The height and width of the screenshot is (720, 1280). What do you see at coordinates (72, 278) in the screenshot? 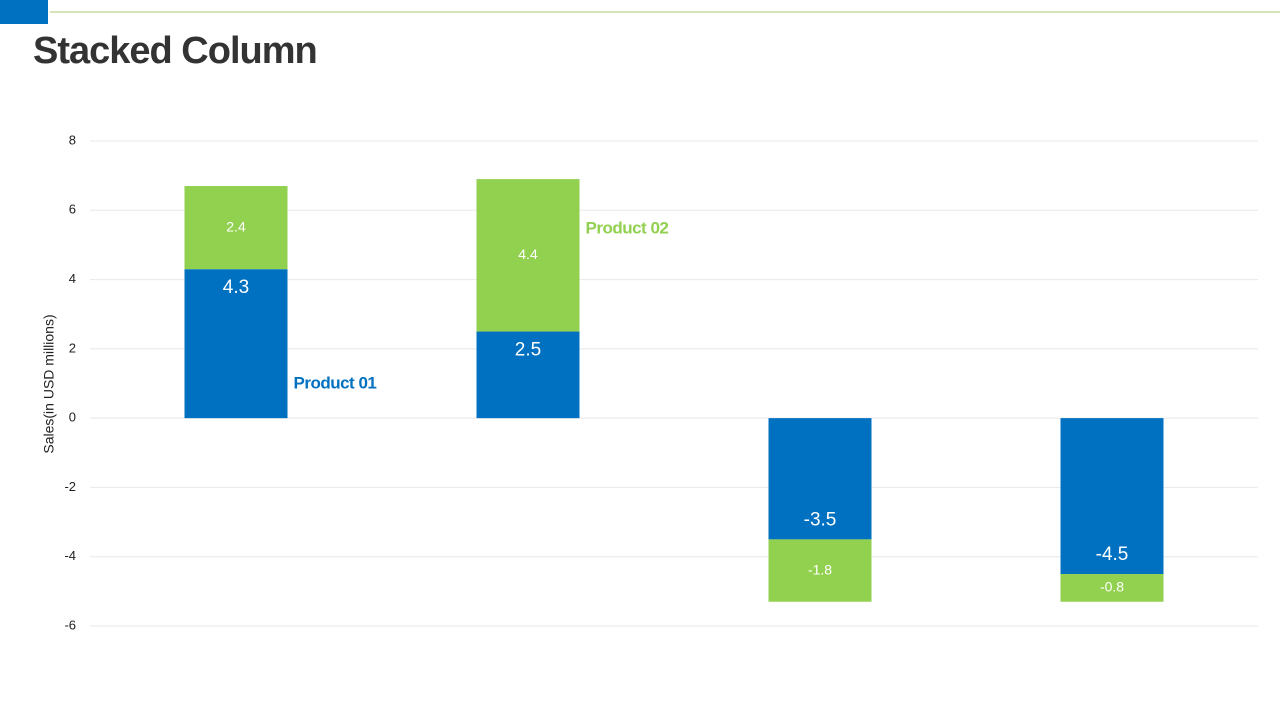
I see `y-tick-label: 4` at bounding box center [72, 278].